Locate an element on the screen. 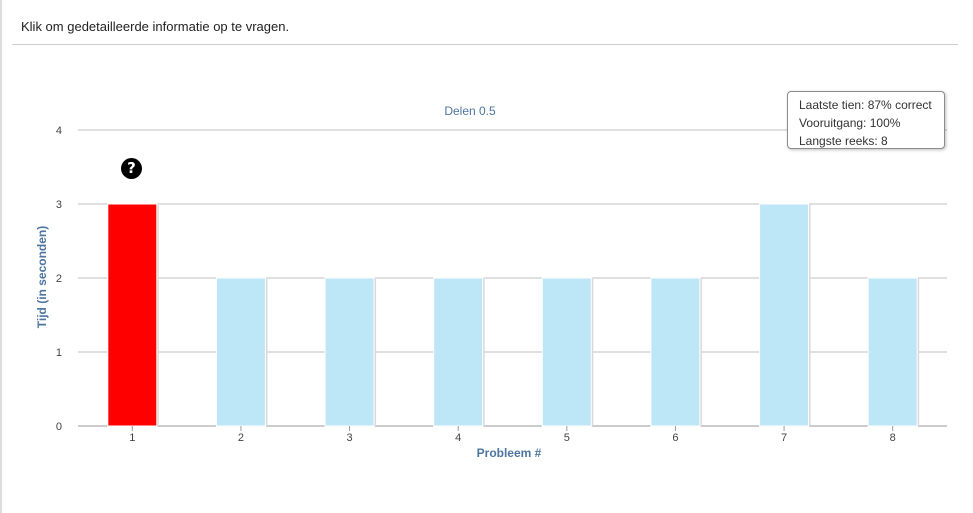 The width and height of the screenshot is (973, 513). x-tick-label: 5 is located at coordinates (567, 438).